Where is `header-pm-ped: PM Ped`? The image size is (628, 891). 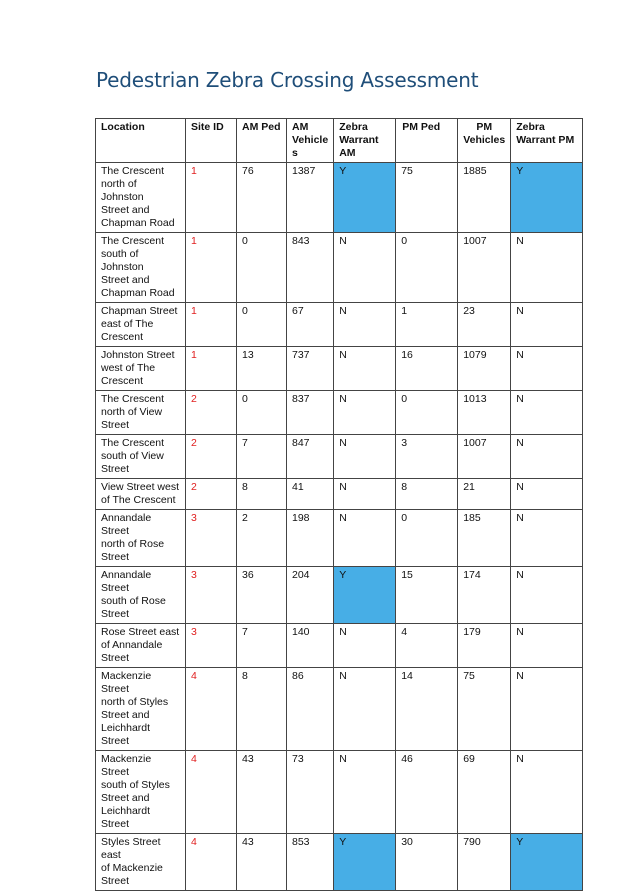 header-pm-ped: PM Ped is located at coordinates (427, 140).